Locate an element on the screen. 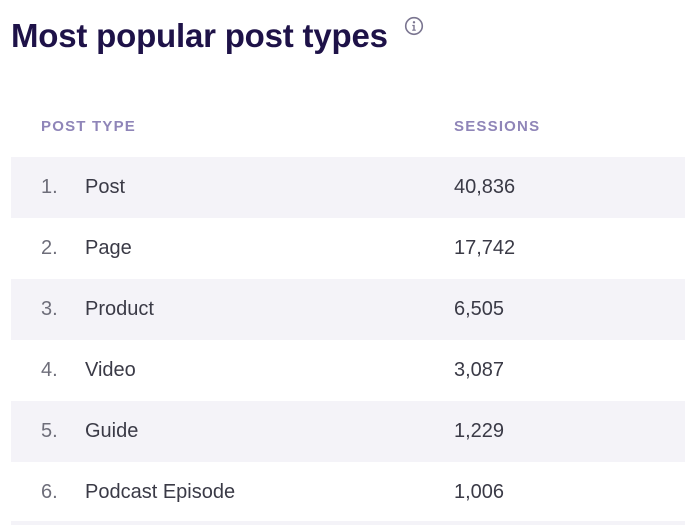  info-icon is located at coordinates (414, 26).